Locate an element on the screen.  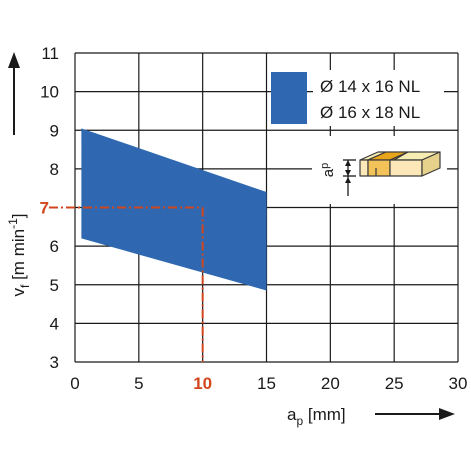
reading-layer is located at coordinates (126, 284).